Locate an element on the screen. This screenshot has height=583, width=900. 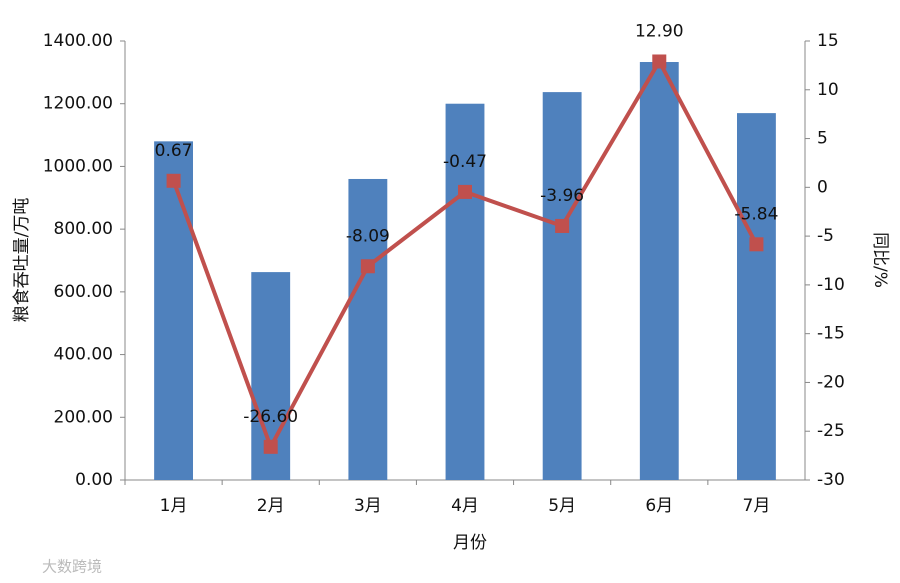
x-tick-label: 4月 is located at coordinates (465, 506).